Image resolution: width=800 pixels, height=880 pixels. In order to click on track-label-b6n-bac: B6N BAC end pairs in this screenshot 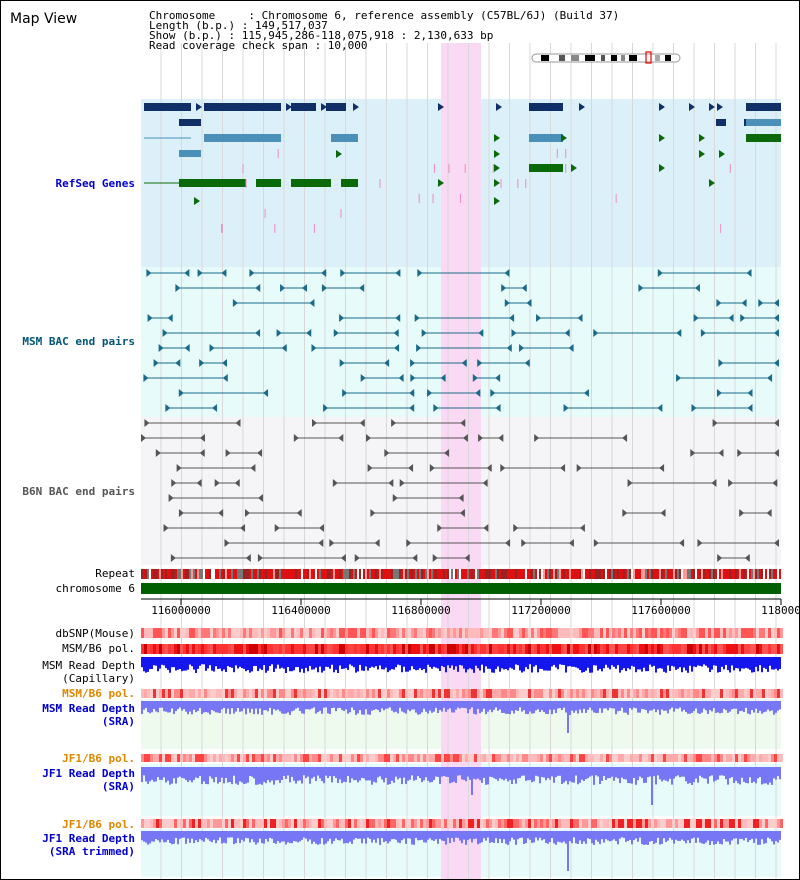, I will do `click(78, 491)`.